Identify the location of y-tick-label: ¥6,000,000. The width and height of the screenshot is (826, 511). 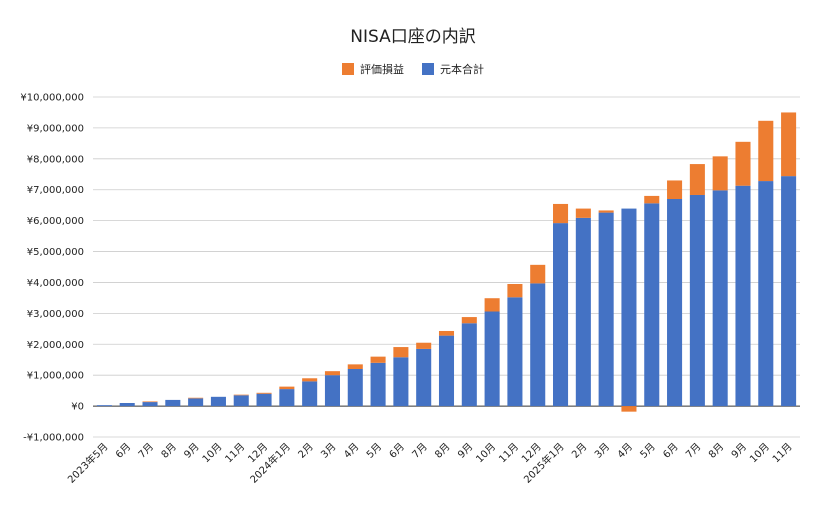
(55, 221).